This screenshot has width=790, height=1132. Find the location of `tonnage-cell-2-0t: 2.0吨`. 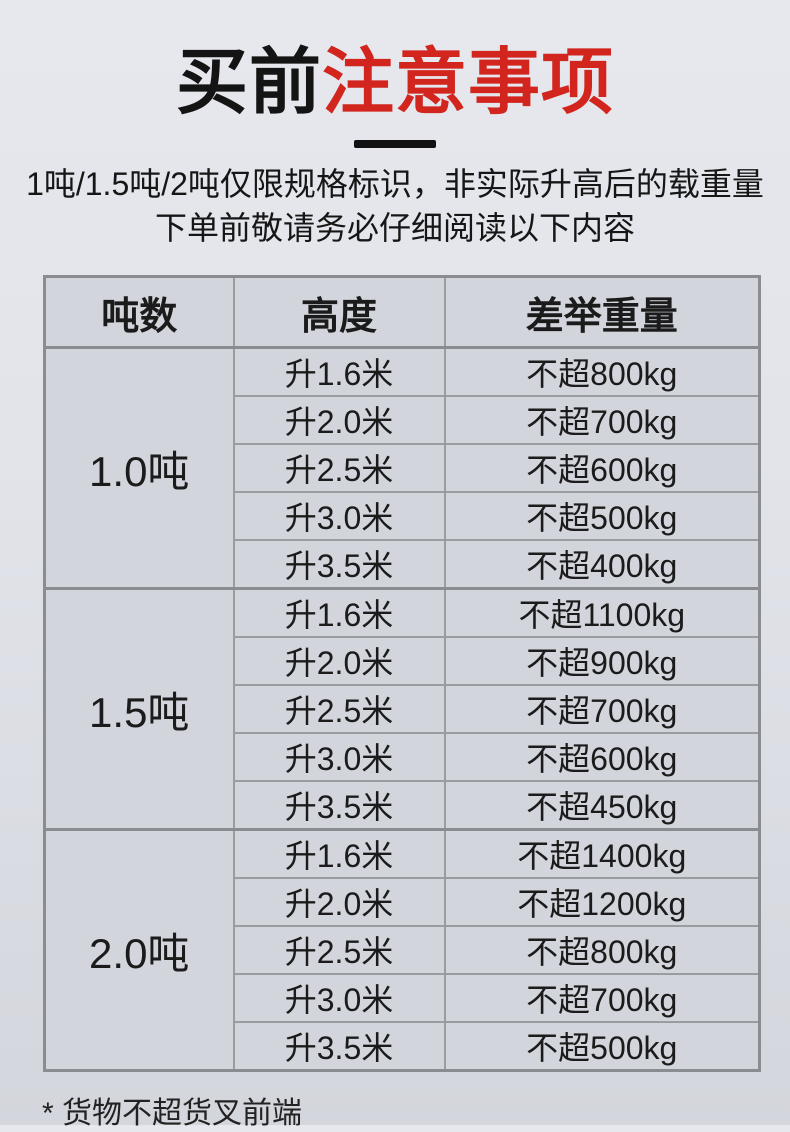

tonnage-cell-2-0t: 2.0吨 is located at coordinates (139, 950).